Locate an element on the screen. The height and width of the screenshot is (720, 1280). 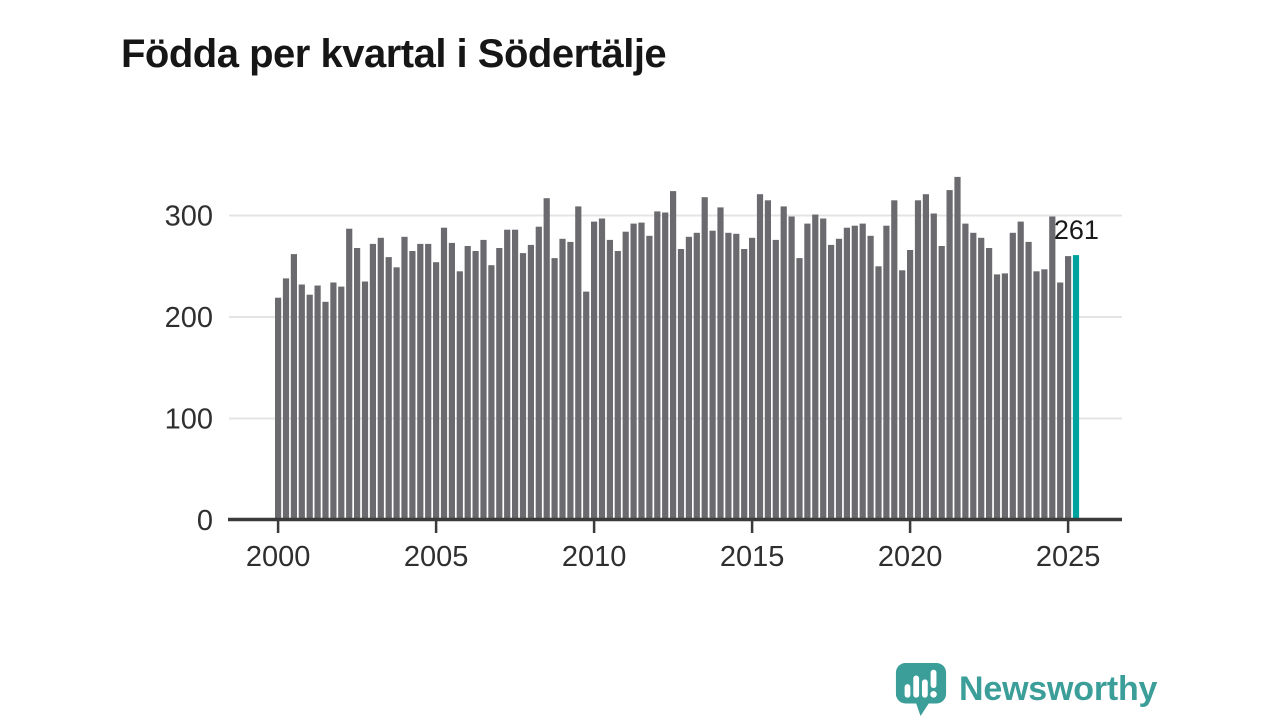
x-tick-label: 2000 is located at coordinates (278, 557).